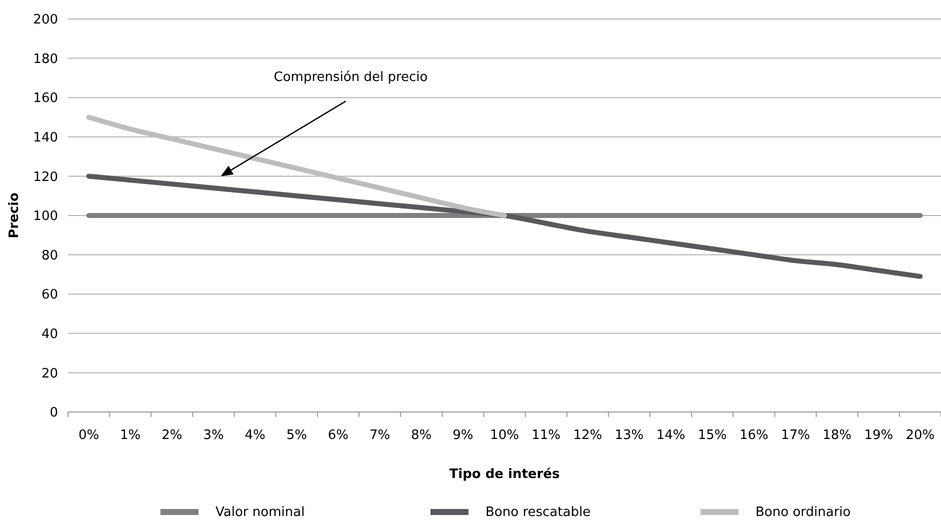 The height and width of the screenshot is (528, 941). I want to click on annotation: Comprensión del precio, so click(351, 78).